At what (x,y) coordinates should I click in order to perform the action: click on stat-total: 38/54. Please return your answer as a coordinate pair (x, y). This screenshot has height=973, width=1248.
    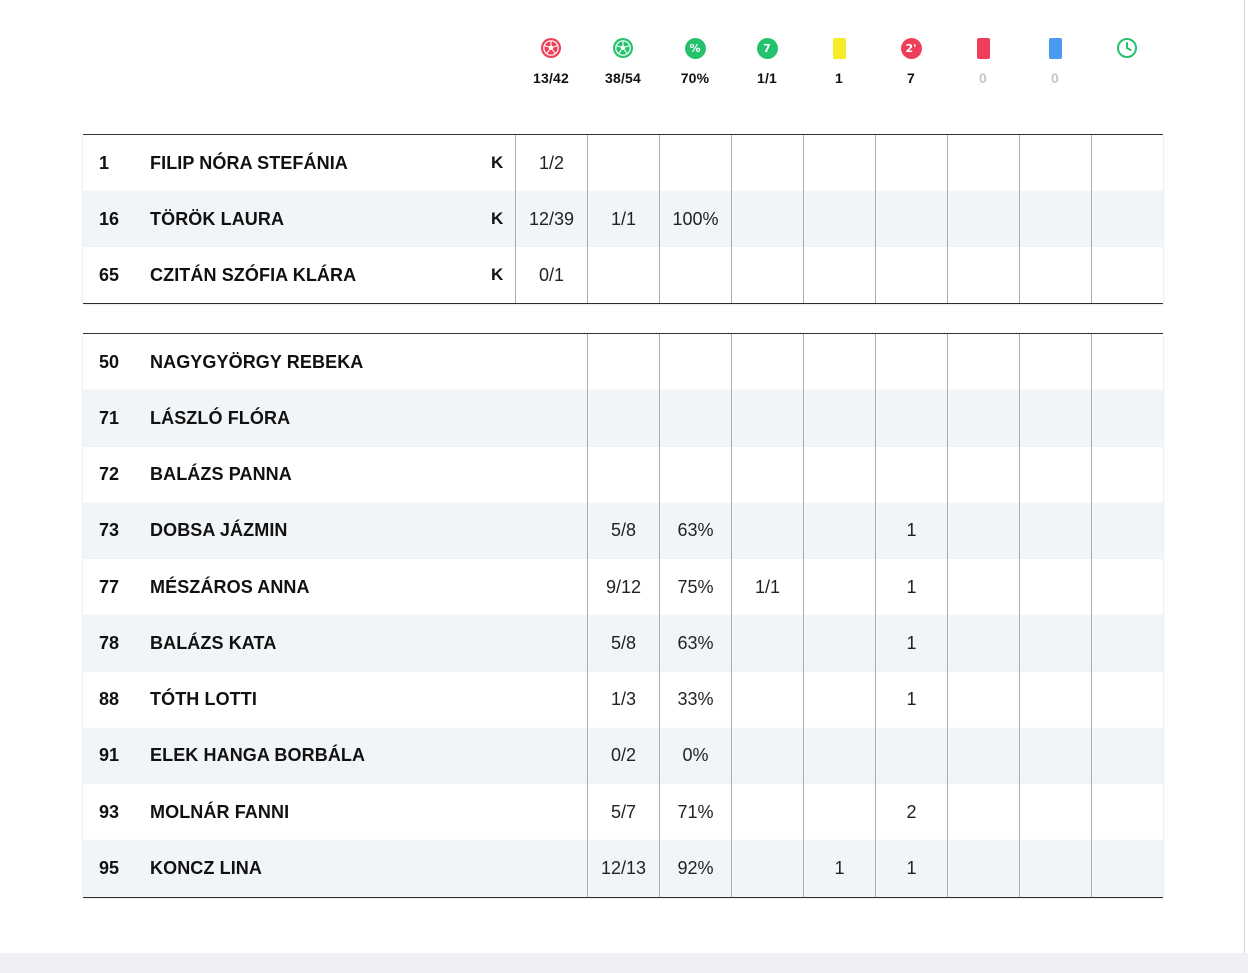
    Looking at the image, I should click on (623, 78).